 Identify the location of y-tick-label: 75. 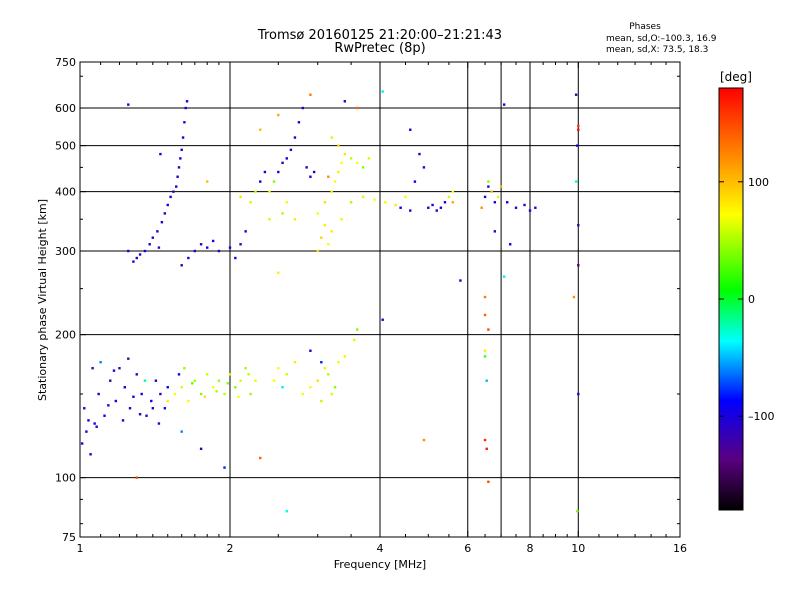
(69, 537).